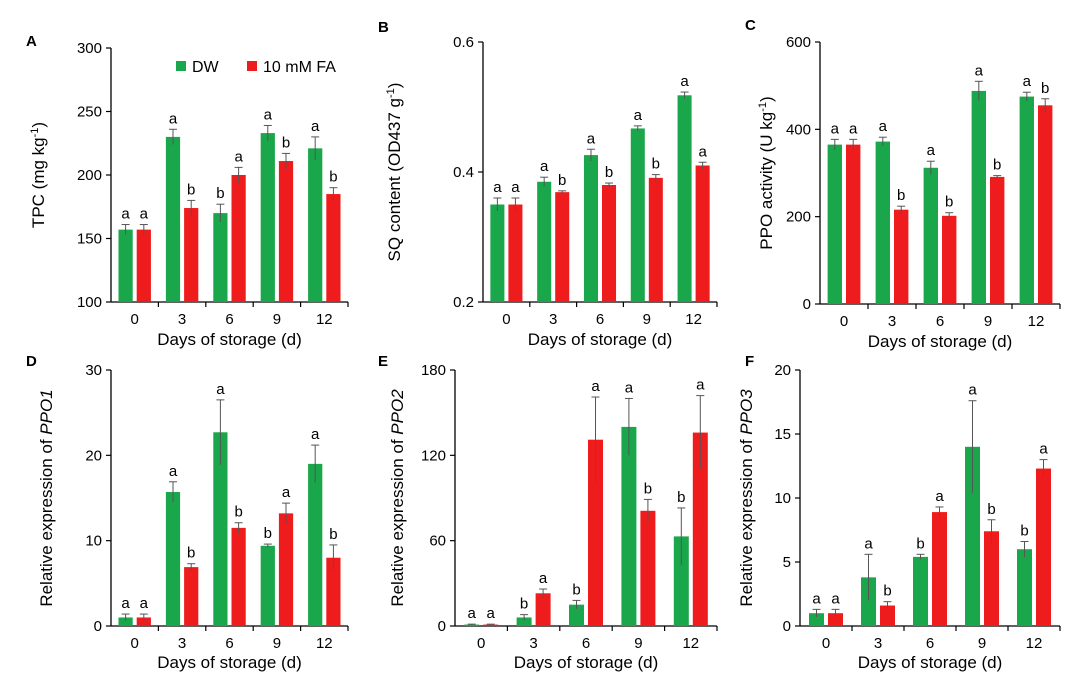  What do you see at coordinates (383, 361) in the screenshot?
I see `panel-letter: E` at bounding box center [383, 361].